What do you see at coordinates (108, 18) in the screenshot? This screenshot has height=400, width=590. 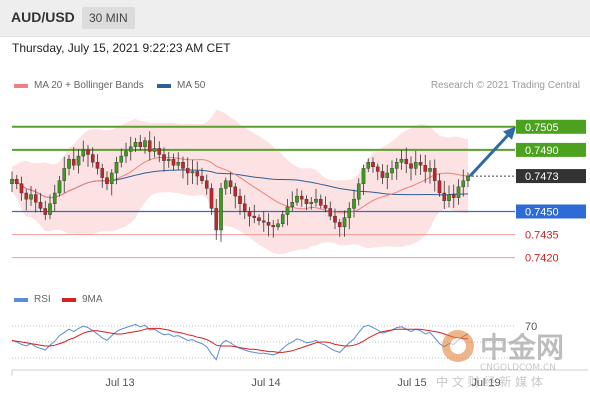 I see `timeframe-badge: 30 MIN` at bounding box center [108, 18].